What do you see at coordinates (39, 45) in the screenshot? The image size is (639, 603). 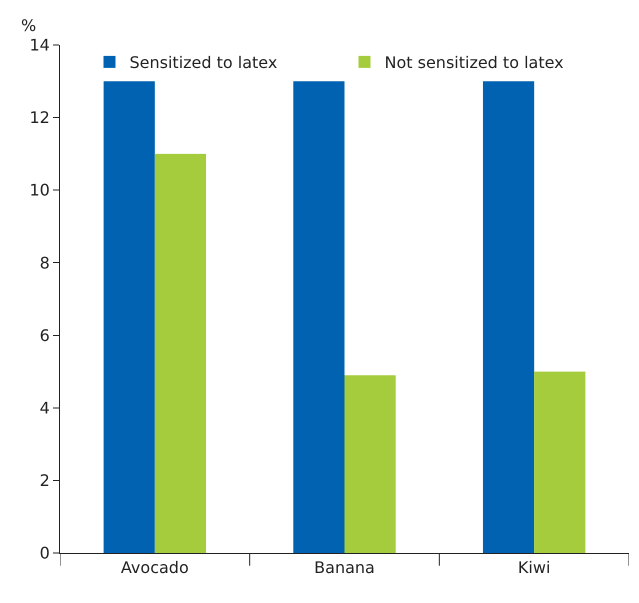 I see `y-tick-label: 14` at bounding box center [39, 45].